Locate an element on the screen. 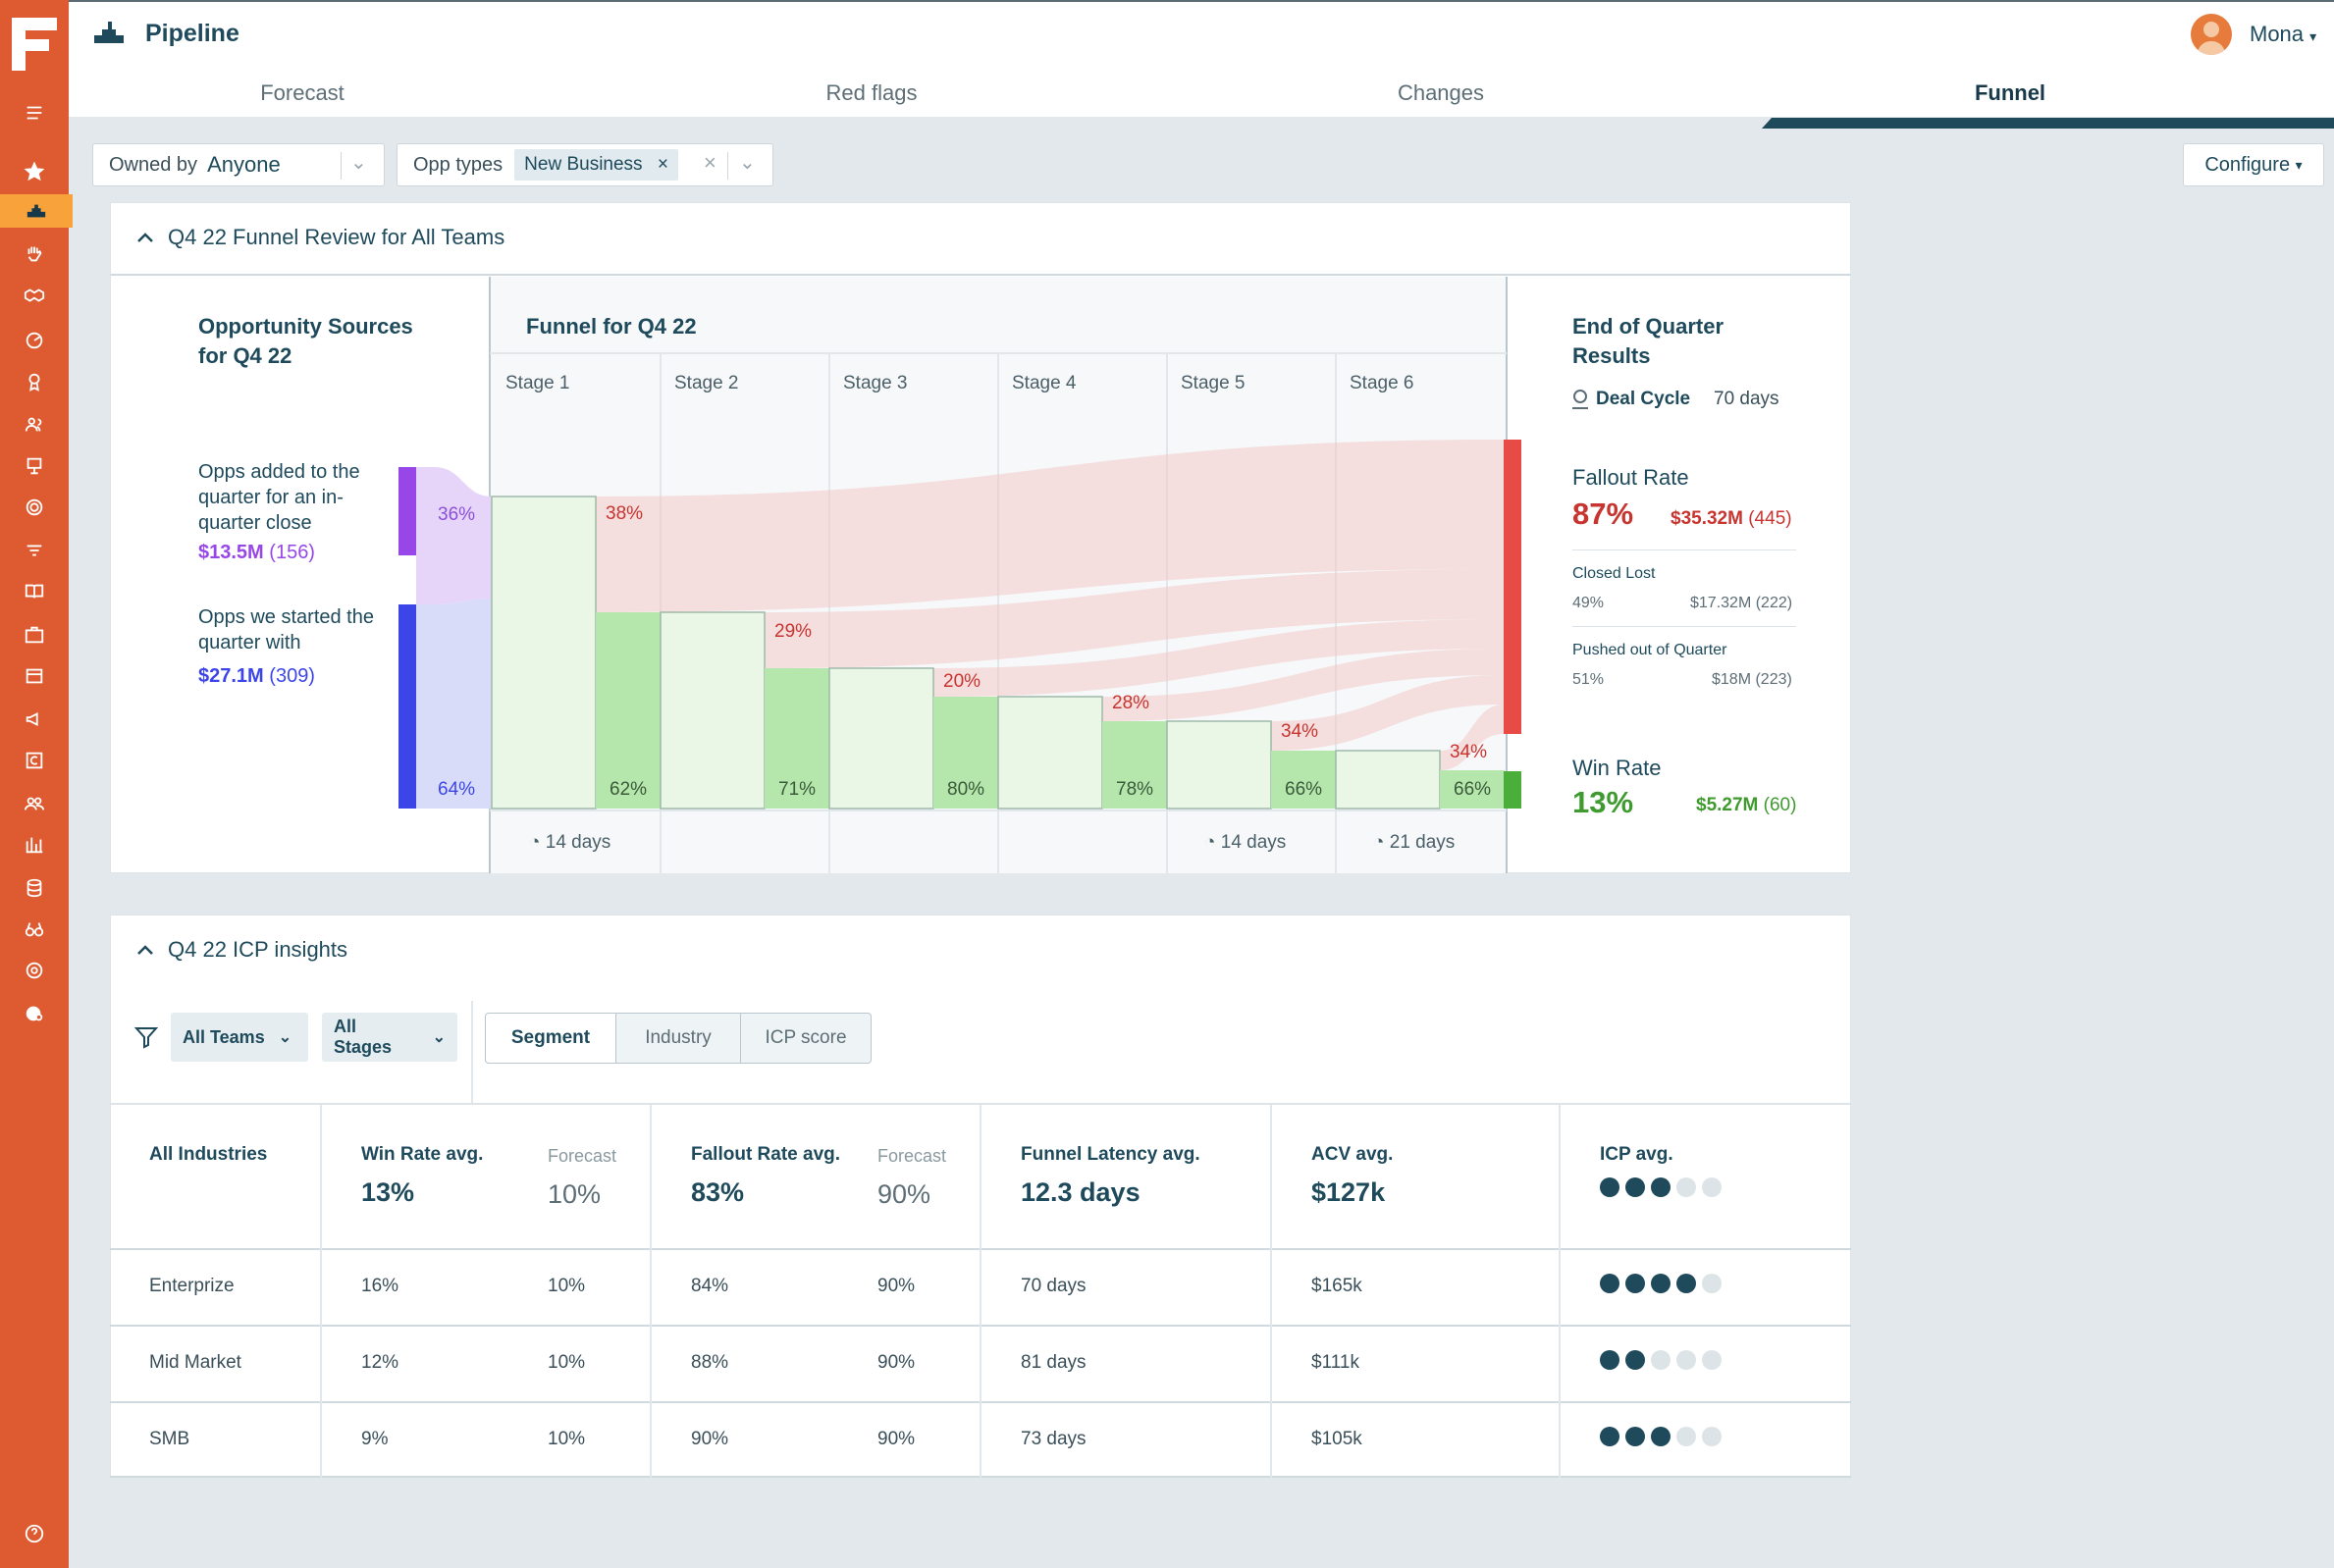  fallout-pct-label: 38% is located at coordinates (625, 513).